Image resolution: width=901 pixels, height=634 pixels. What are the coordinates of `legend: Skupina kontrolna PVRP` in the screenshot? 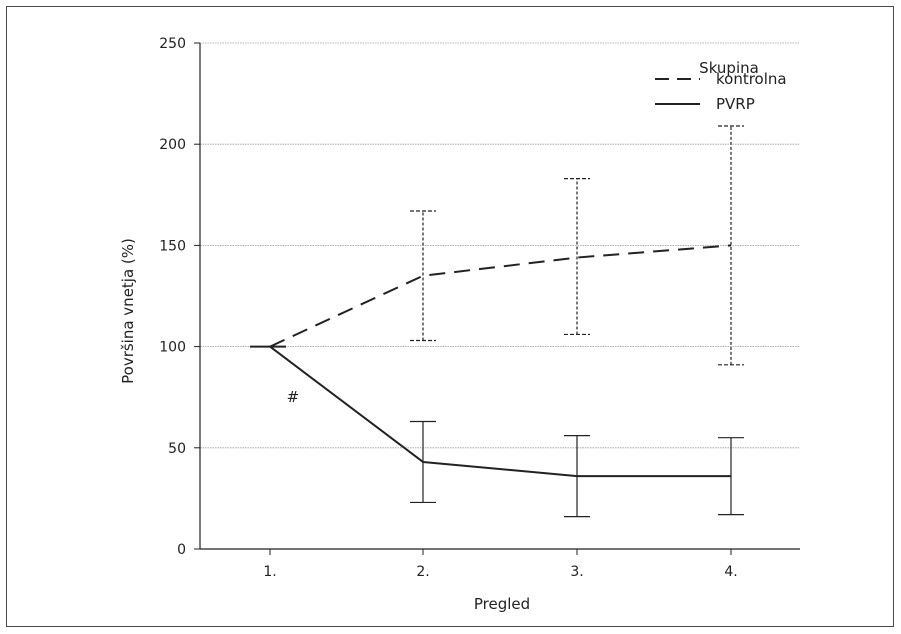 It's located at (721, 86).